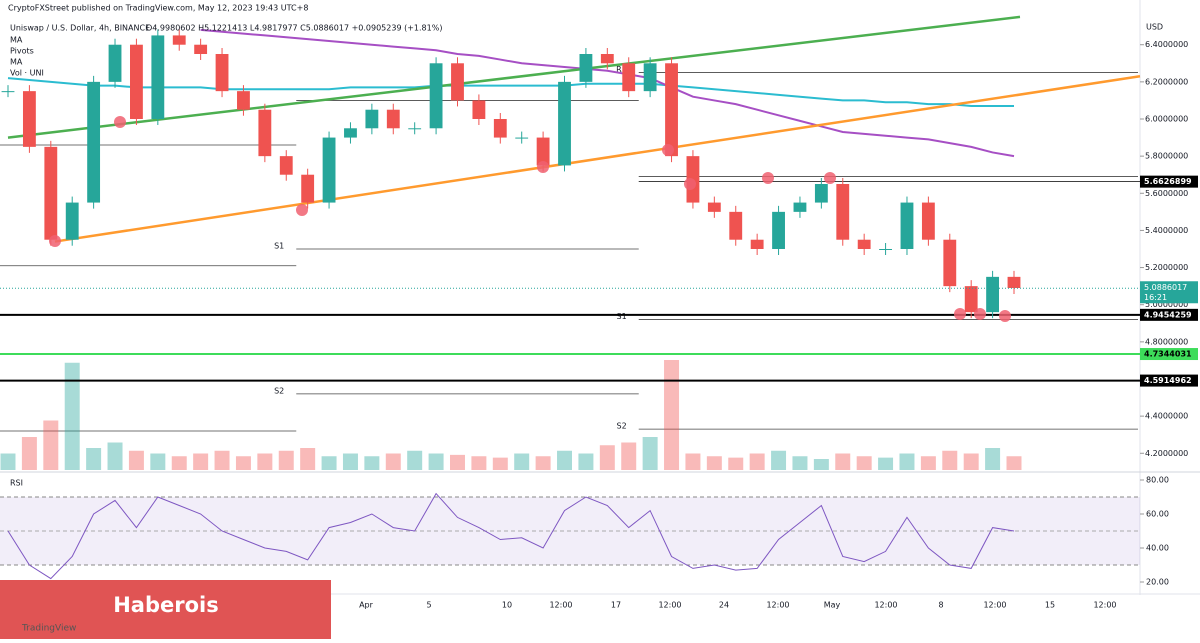 This screenshot has height=643, width=1200. Describe the element at coordinates (1166, 119) in the screenshot. I see `y-tick-label: 6.0000000` at that location.